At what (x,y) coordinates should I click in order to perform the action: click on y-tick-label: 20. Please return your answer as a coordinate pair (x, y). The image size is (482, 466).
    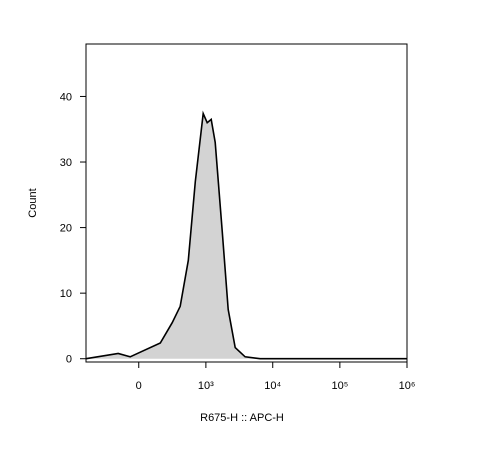
    Looking at the image, I should click on (66, 229).